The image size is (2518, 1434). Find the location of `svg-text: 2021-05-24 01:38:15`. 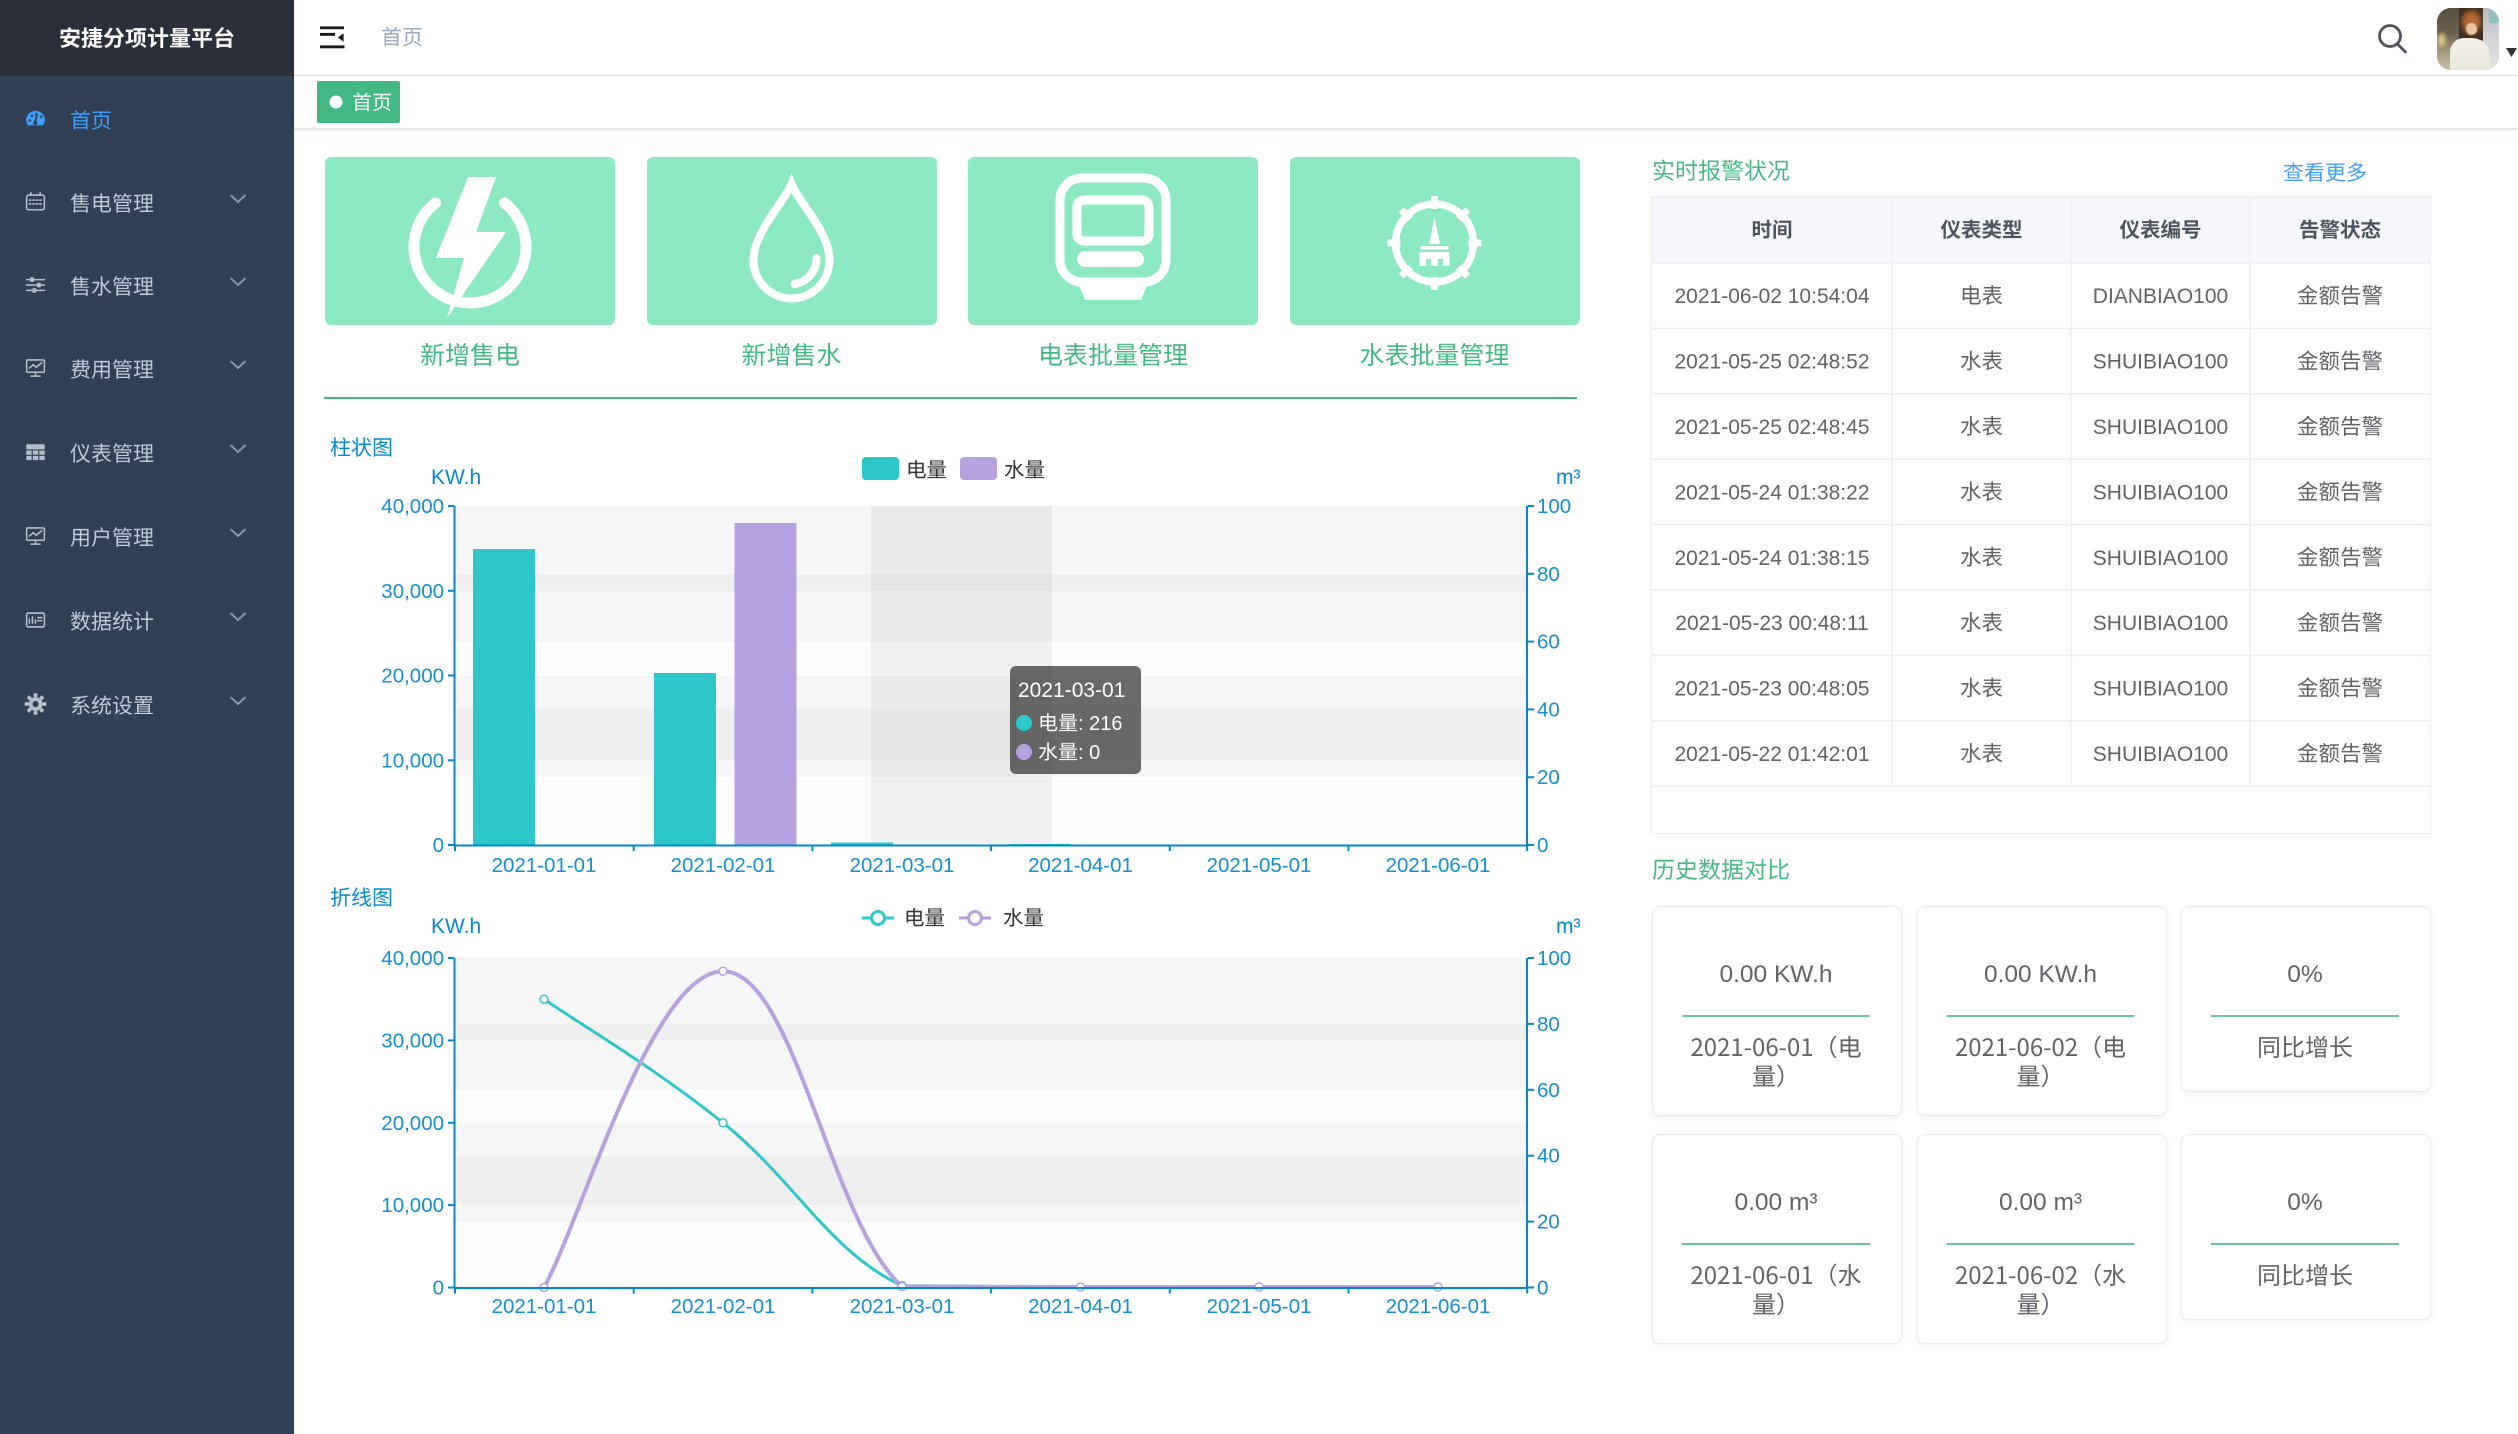

svg-text: 2021-05-24 01:38:15 is located at coordinates (1772, 558).